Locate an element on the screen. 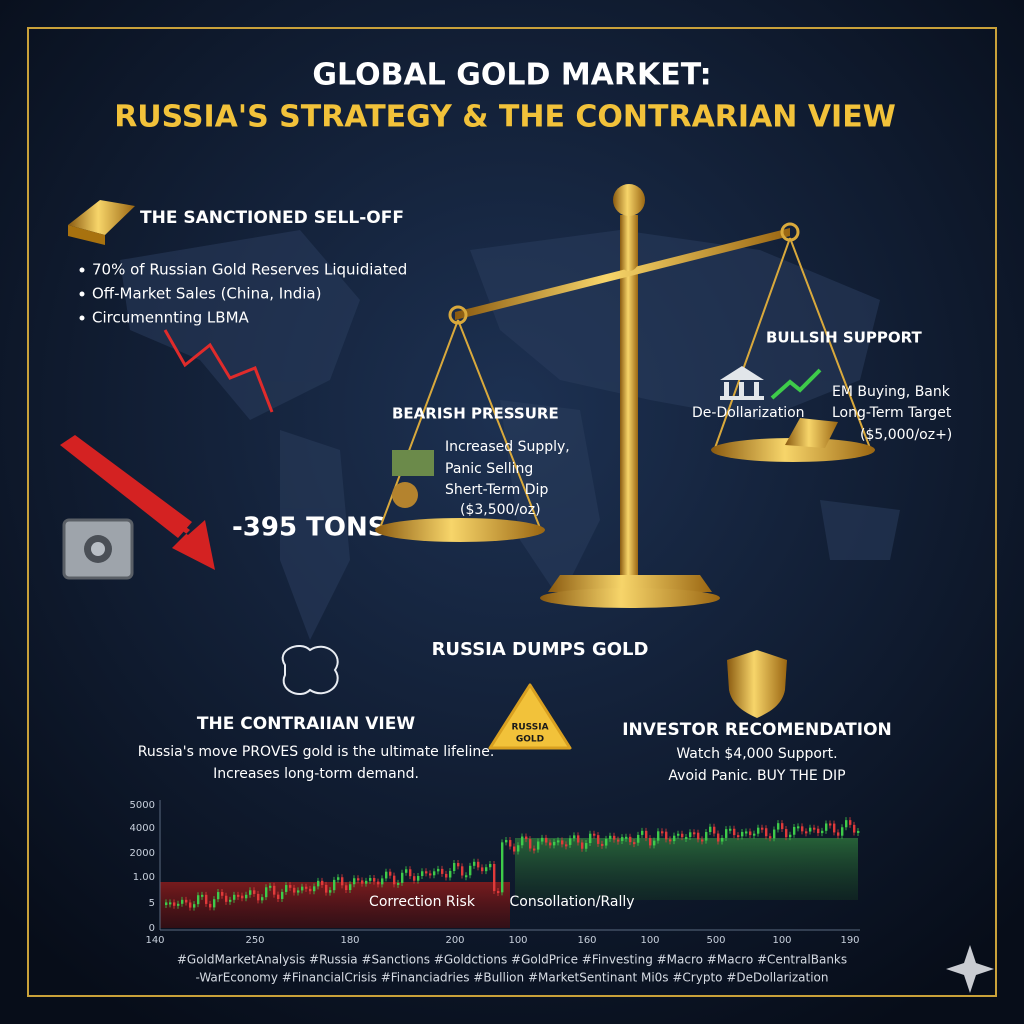  section-heading: THE CONTRAIIAN VIEW is located at coordinates (306, 724).